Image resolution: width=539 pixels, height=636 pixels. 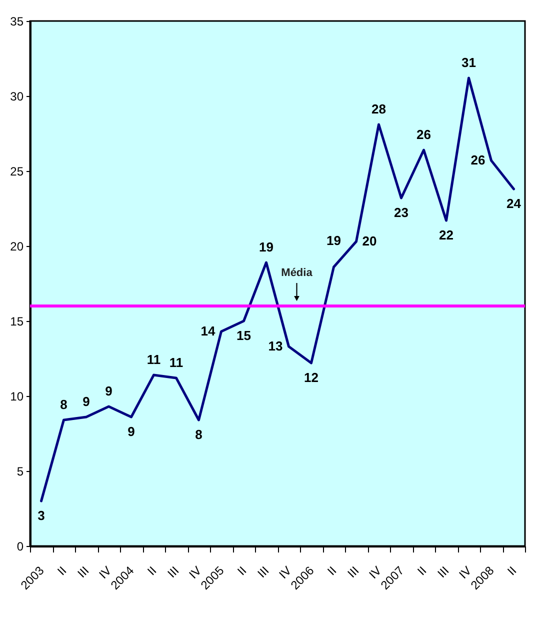 What do you see at coordinates (17, 21) in the screenshot?
I see `y-tick-label: 35` at bounding box center [17, 21].